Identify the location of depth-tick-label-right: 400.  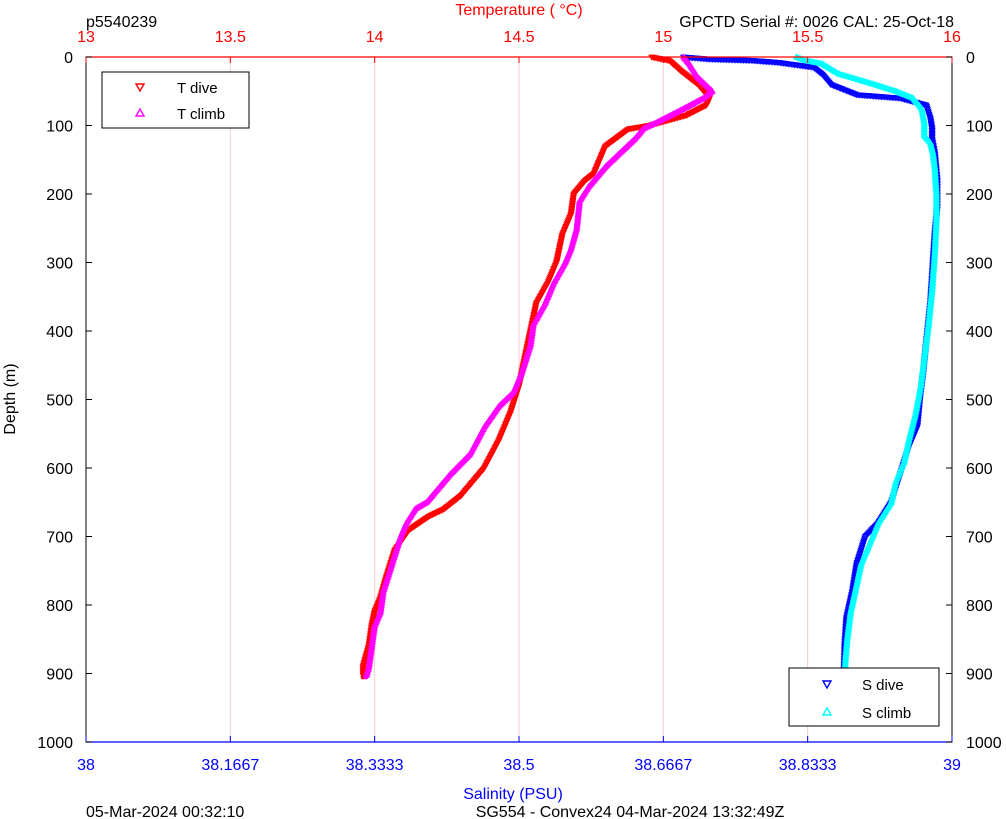
(979, 332).